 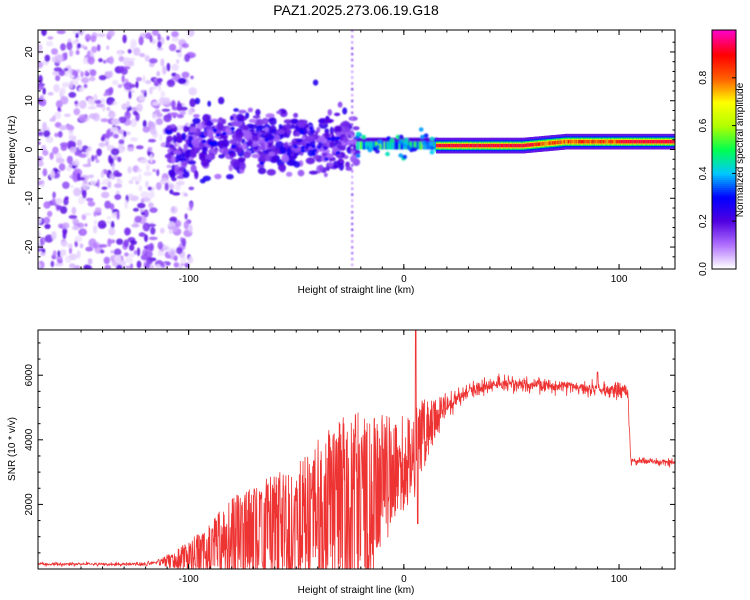 What do you see at coordinates (703, 269) in the screenshot?
I see `colorbar-tick-label: 0.0` at bounding box center [703, 269].